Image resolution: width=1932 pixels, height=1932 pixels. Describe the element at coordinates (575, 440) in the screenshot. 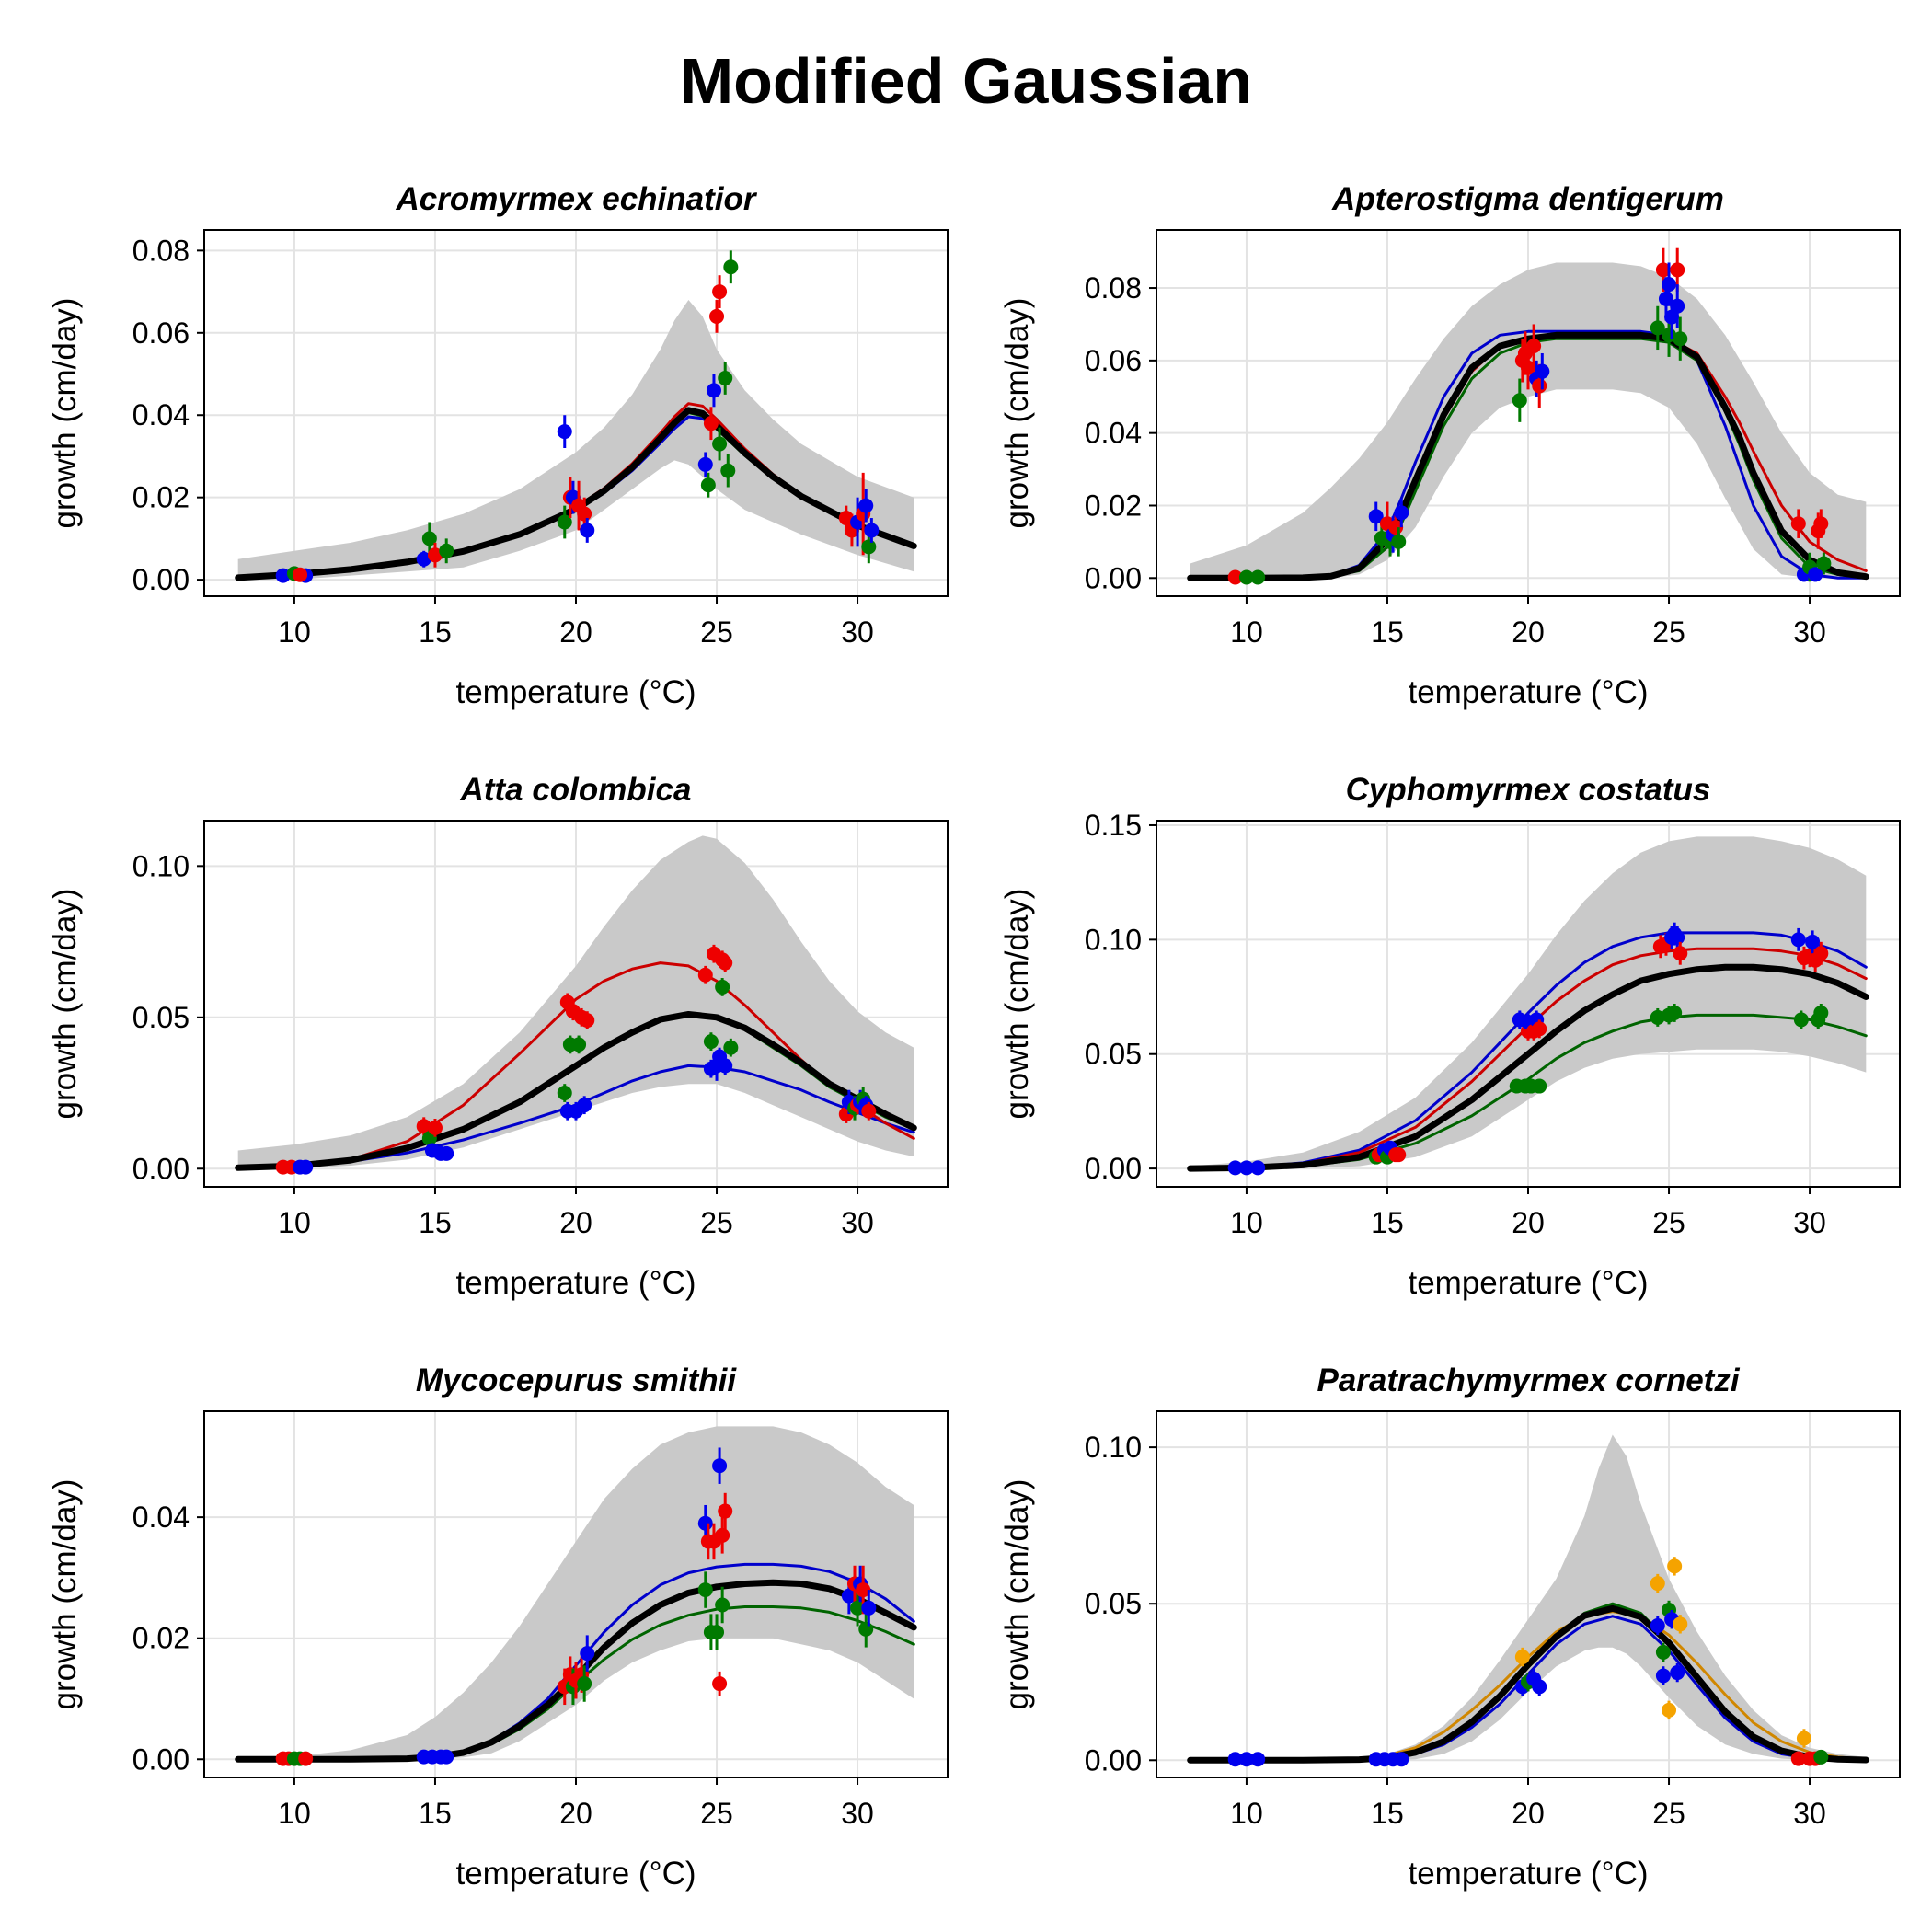

I see `credible-band` at that location.